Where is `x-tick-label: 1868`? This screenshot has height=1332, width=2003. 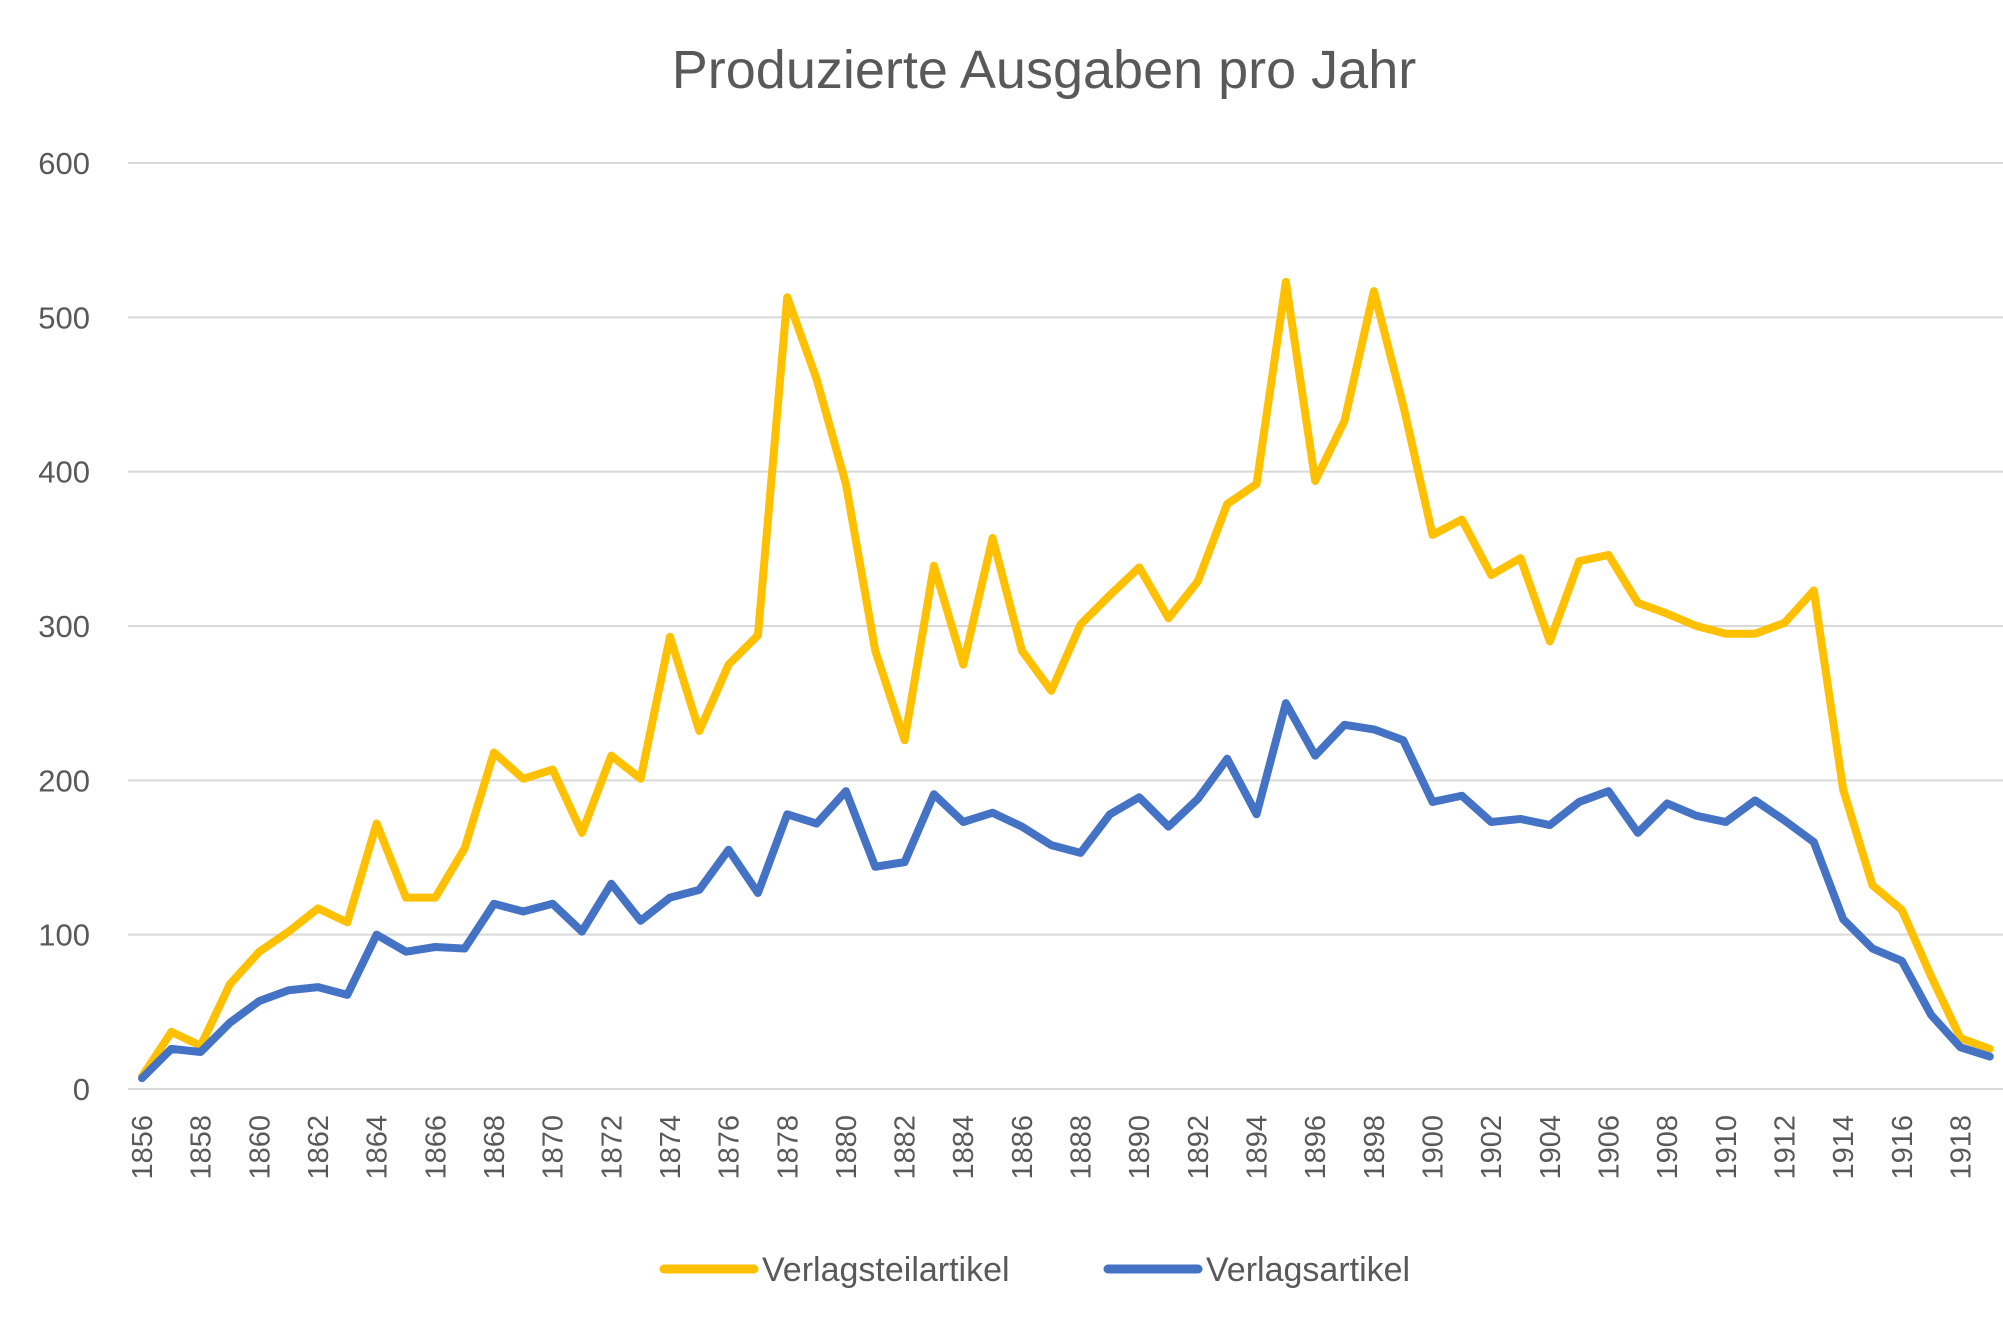
x-tick-label: 1868 is located at coordinates (495, 1147).